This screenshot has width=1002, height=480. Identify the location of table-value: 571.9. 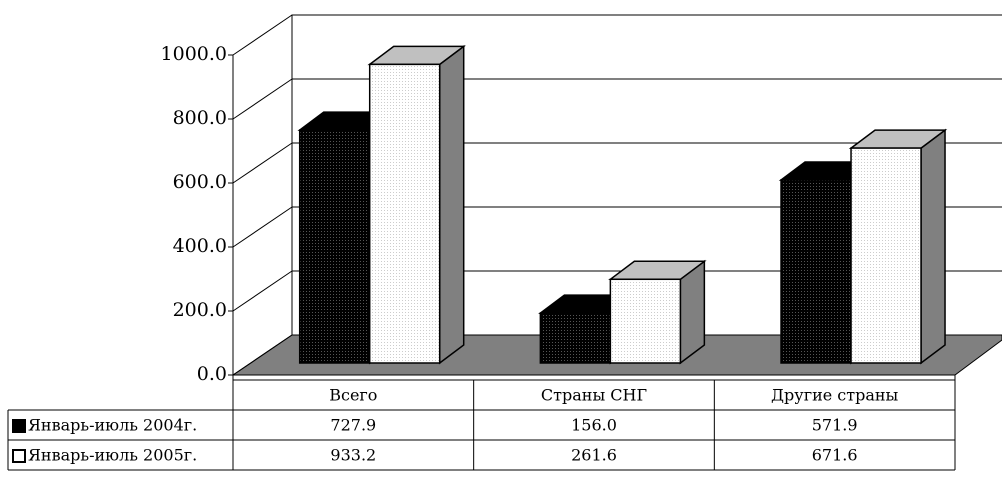
(835, 425).